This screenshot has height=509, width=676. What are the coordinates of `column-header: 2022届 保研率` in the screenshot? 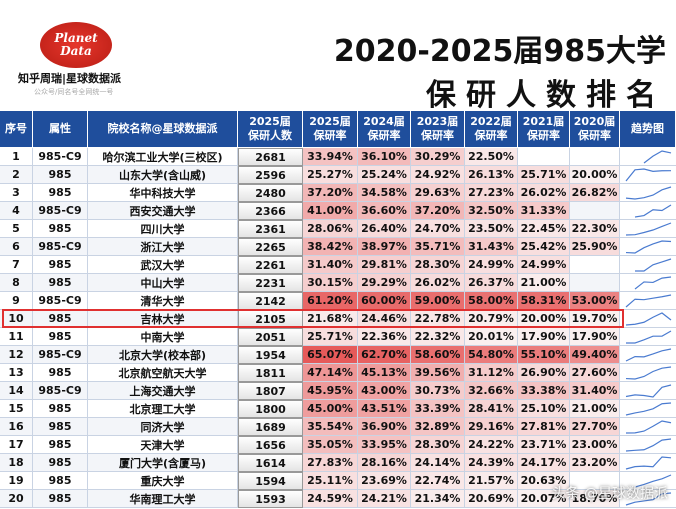 It's located at (491, 129).